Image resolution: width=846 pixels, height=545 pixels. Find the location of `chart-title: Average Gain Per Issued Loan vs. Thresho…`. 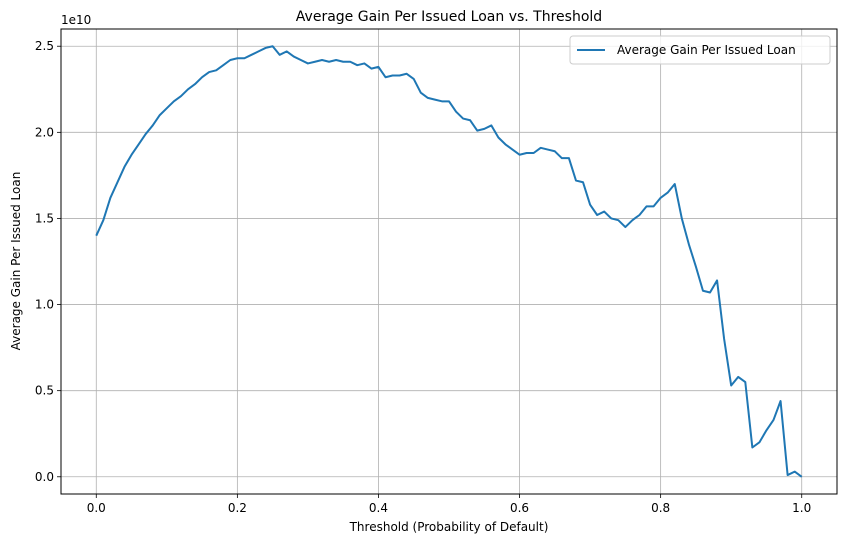

chart-title: Average Gain Per Issued Loan vs. Thresho… is located at coordinates (449, 17).